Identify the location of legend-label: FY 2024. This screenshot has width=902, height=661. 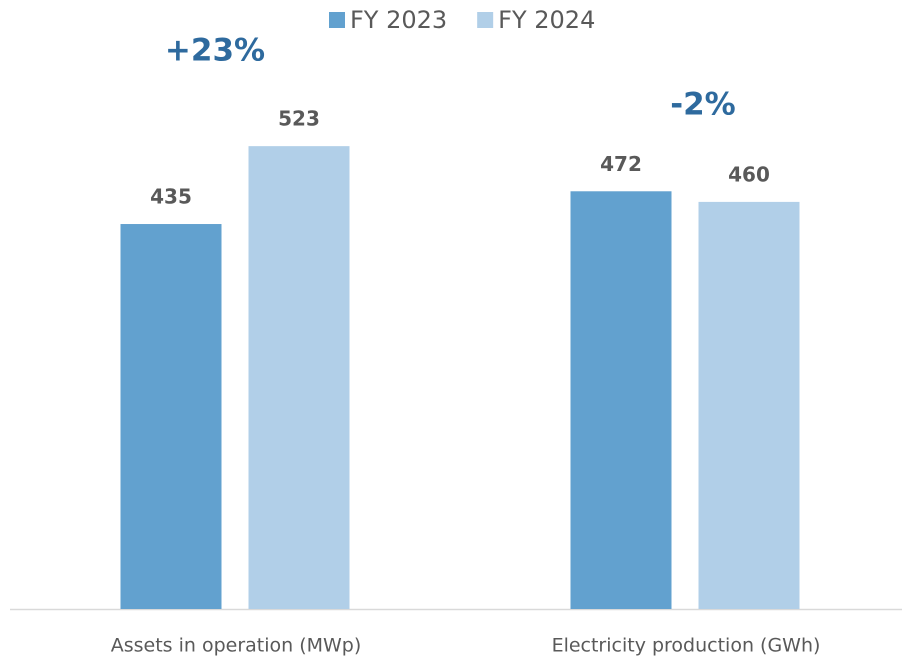
(546, 20).